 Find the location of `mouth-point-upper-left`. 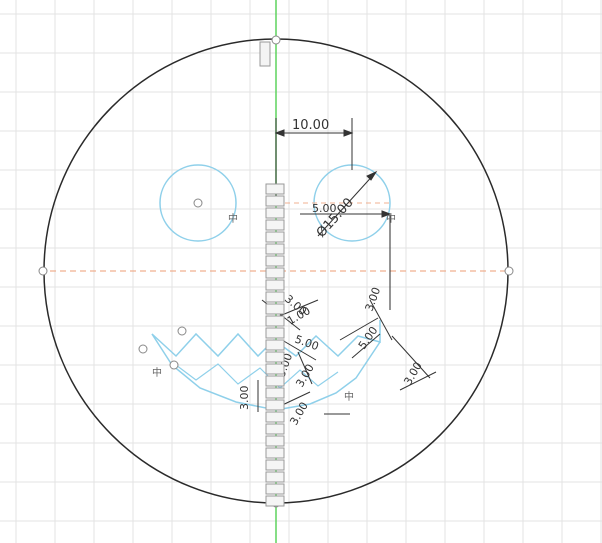

mouth-point-upper-left is located at coordinates (182, 331).